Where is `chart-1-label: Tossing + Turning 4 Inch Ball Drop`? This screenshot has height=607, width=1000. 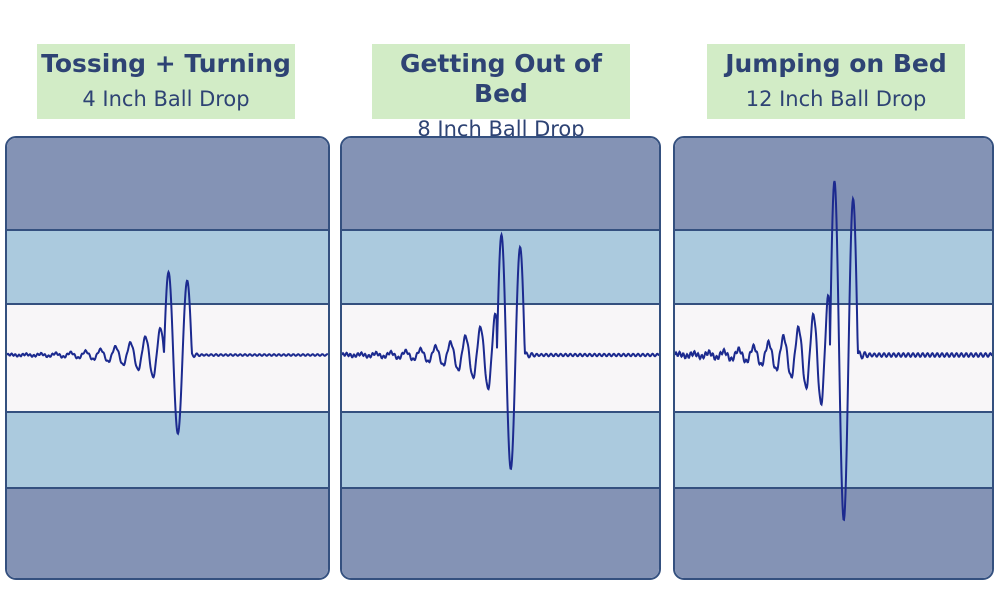
chart-1-label: Tossing + Turning 4 Inch Ball Drop is located at coordinates (166, 81).